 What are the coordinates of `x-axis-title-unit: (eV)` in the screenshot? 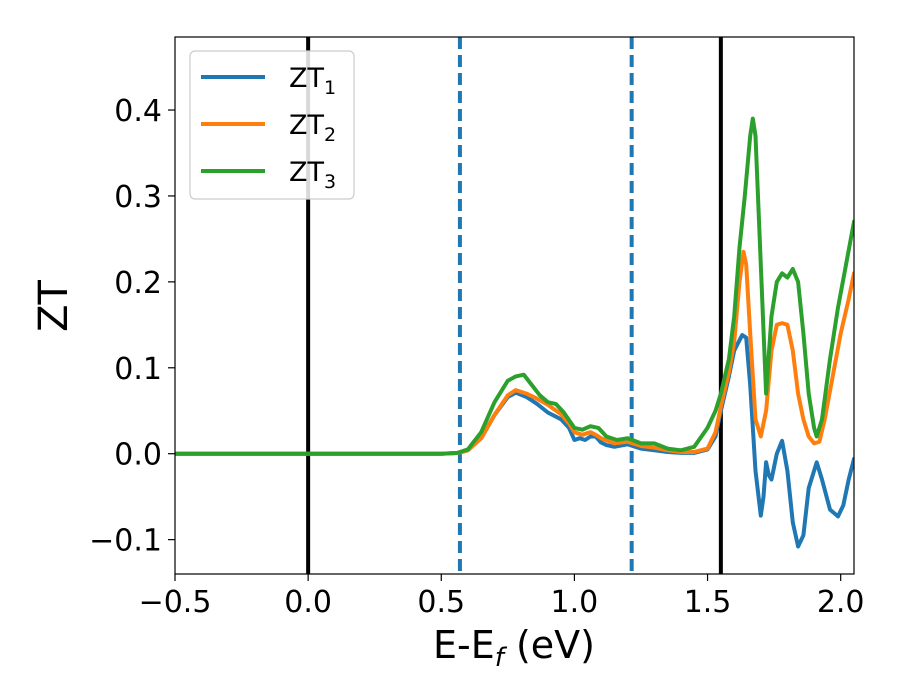 It's located at (549, 645).